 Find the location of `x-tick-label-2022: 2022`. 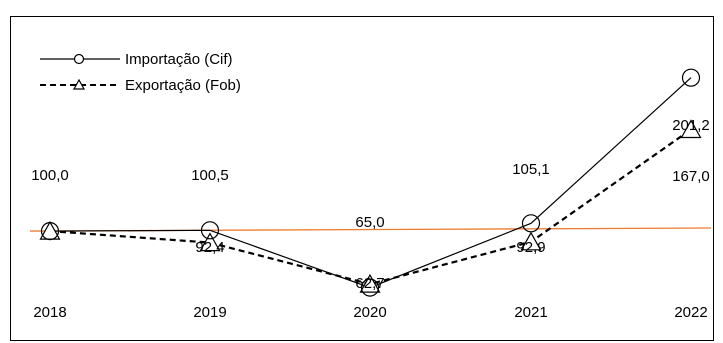

x-tick-label-2022: 2022 is located at coordinates (690, 312).